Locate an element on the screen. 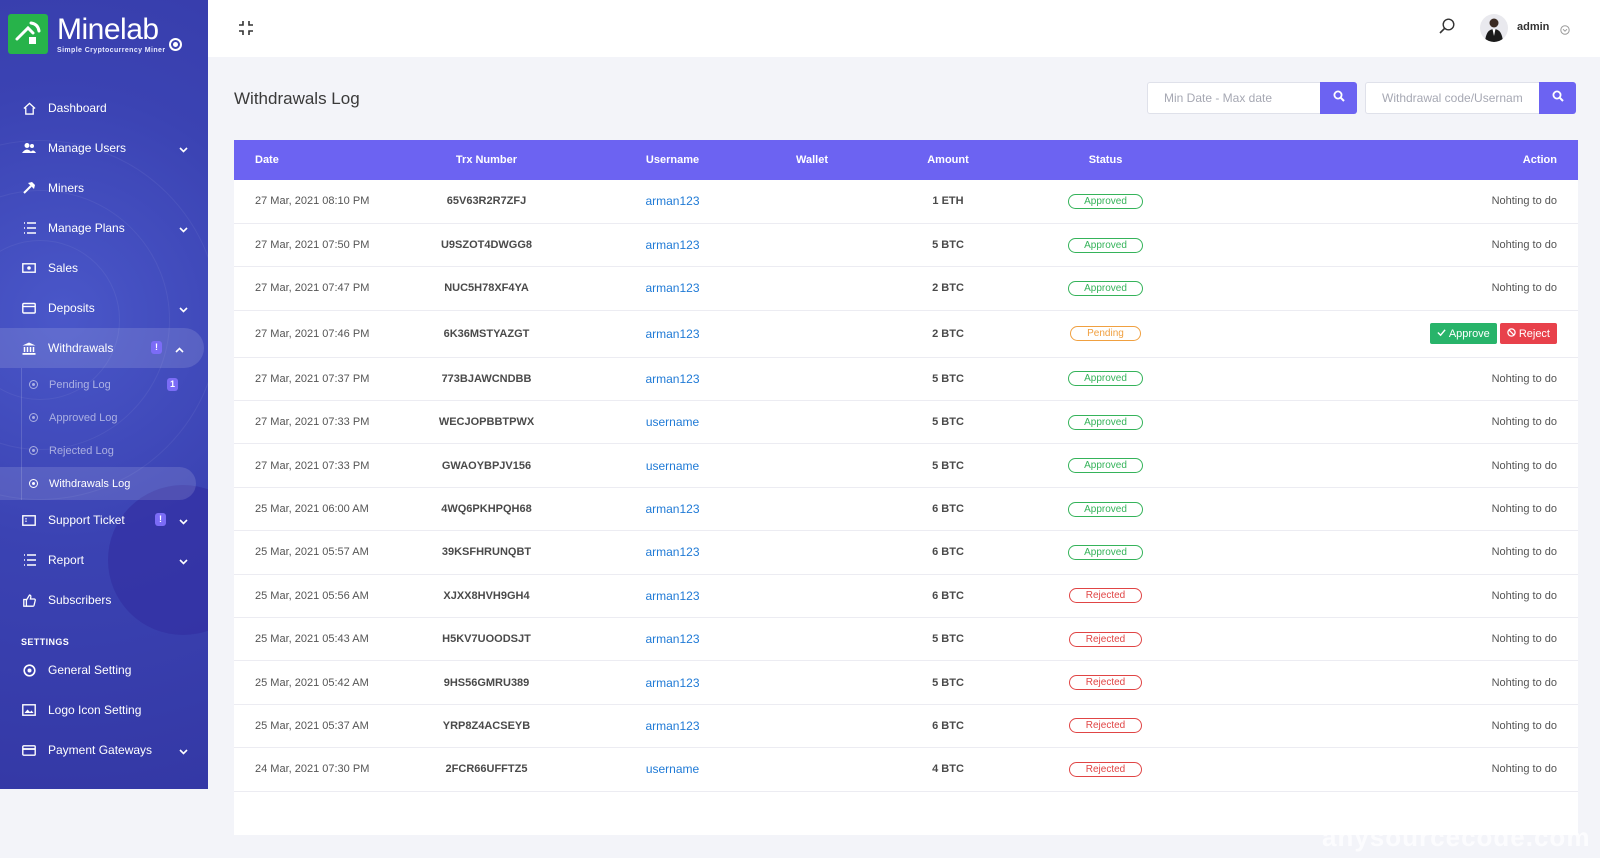 The image size is (1600, 858). cell-amount: 5 BTC is located at coordinates (948, 639).